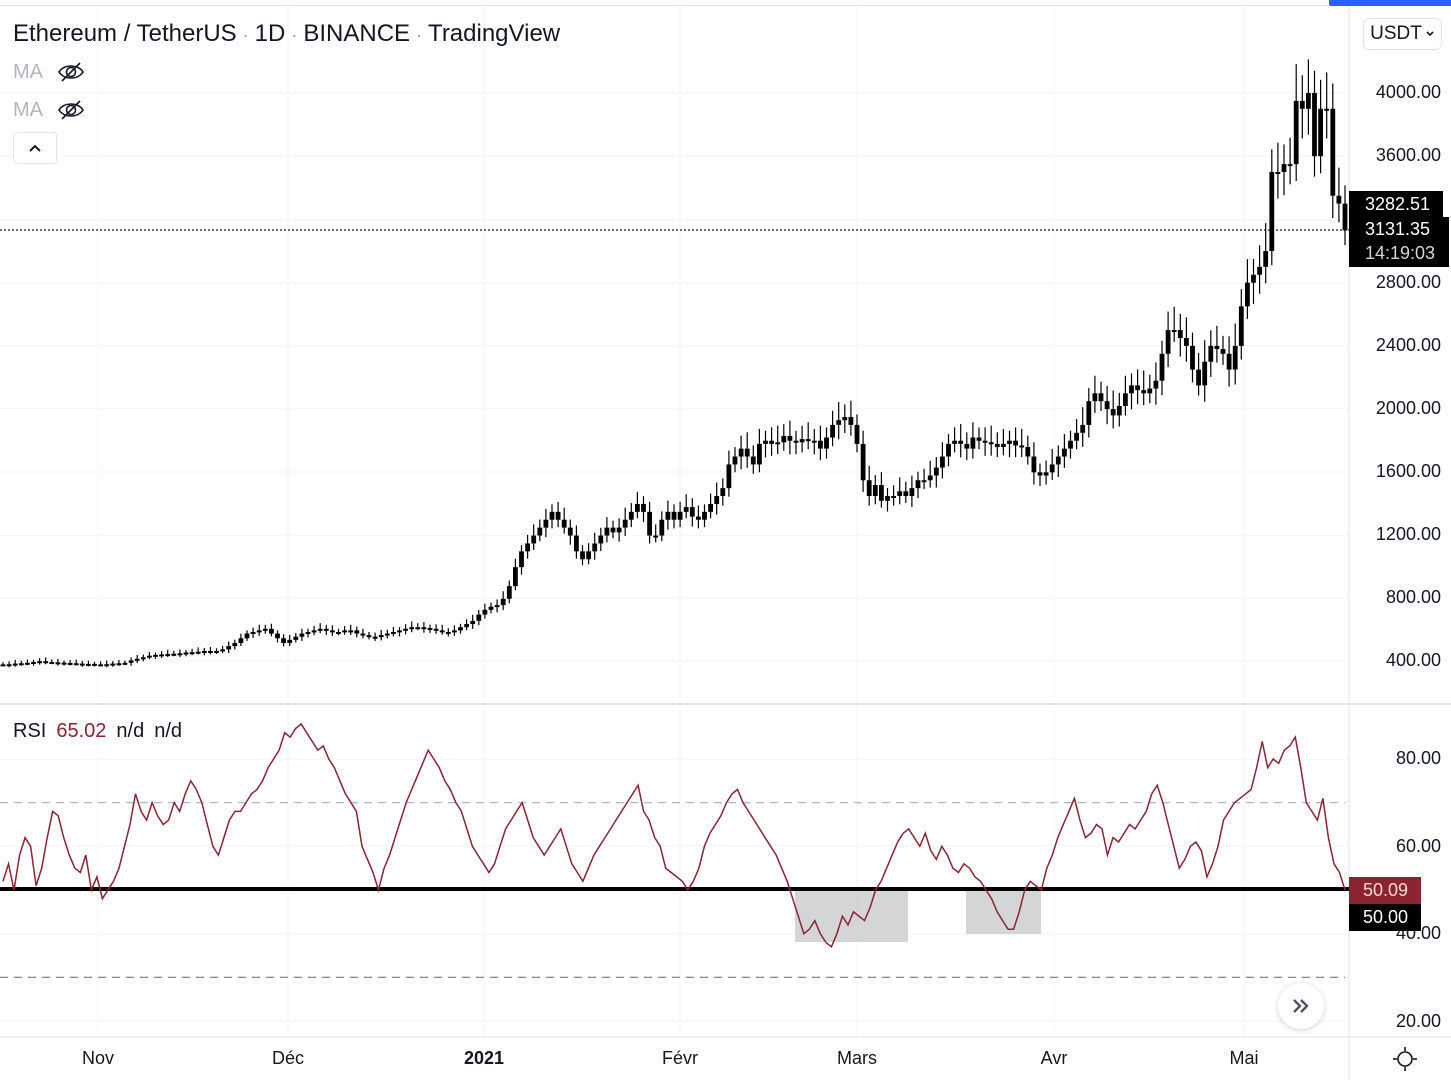 The height and width of the screenshot is (1080, 1451). Describe the element at coordinates (665, 5) in the screenshot. I see `top-divider` at that location.